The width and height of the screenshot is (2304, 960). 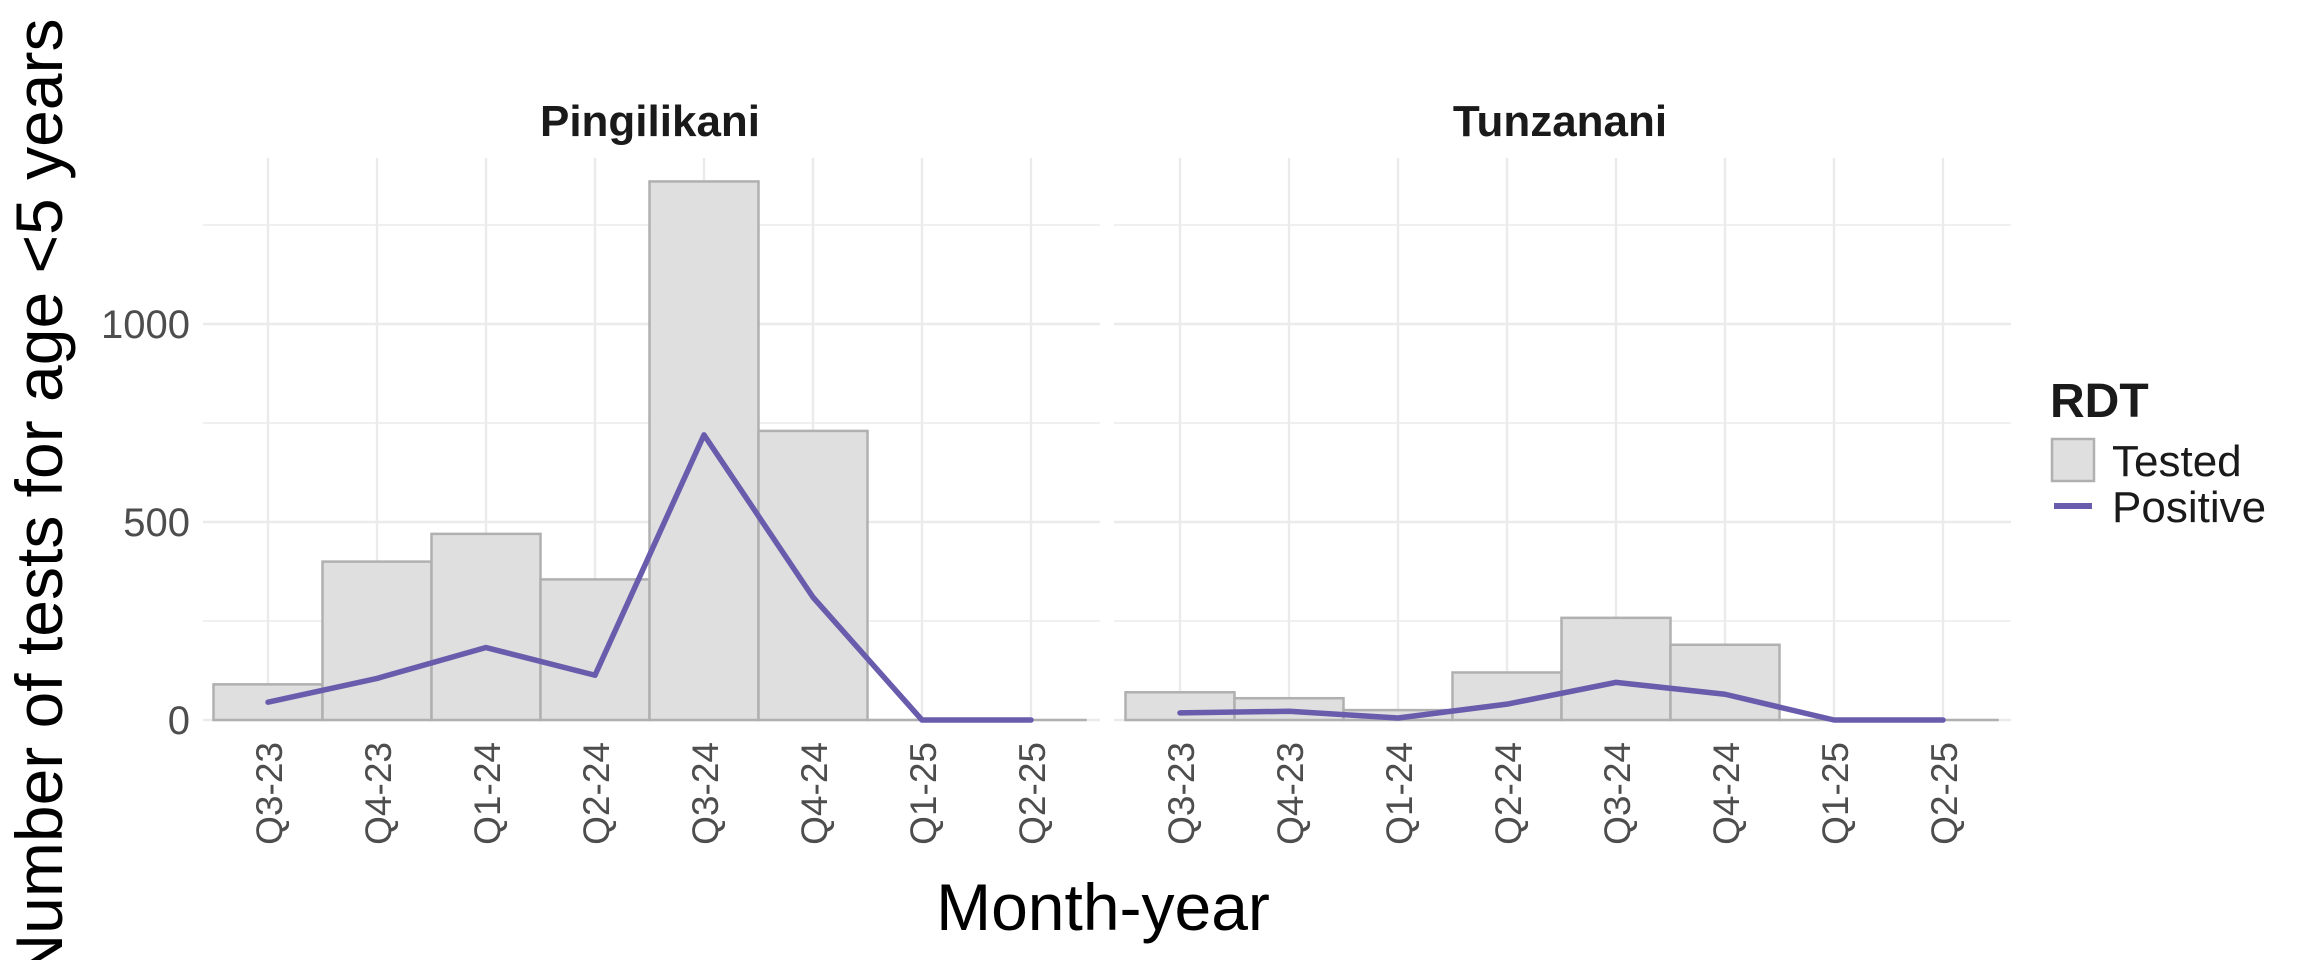 I want to click on legend-positive-label: Positive, so click(x=2189, y=507).